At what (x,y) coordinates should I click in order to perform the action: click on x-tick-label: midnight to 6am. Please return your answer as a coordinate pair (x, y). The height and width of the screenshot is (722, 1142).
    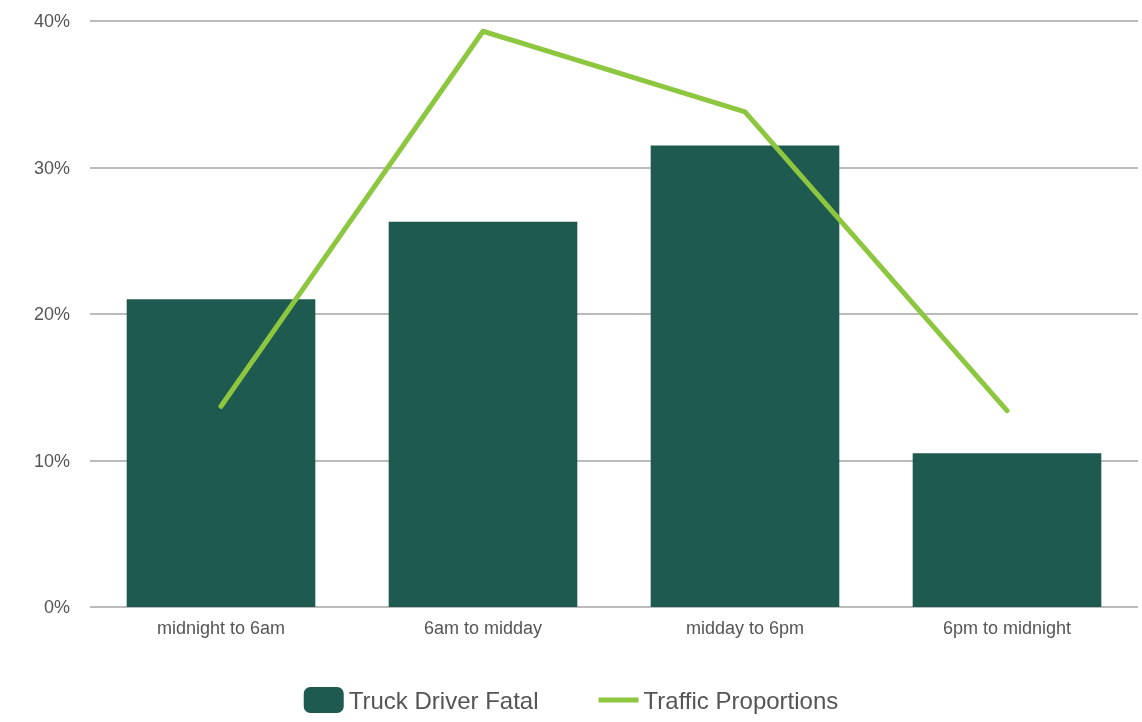
    Looking at the image, I should click on (221, 628).